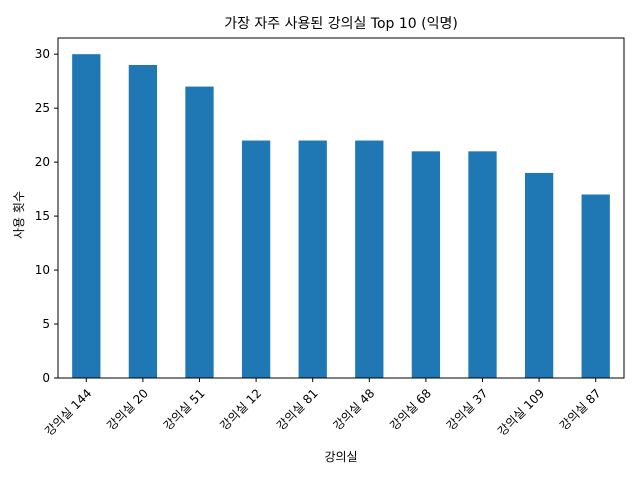 Image resolution: width=640 pixels, height=480 pixels. What do you see at coordinates (19, 215) in the screenshot?
I see `y-axis-label: 사용 횟수` at bounding box center [19, 215].